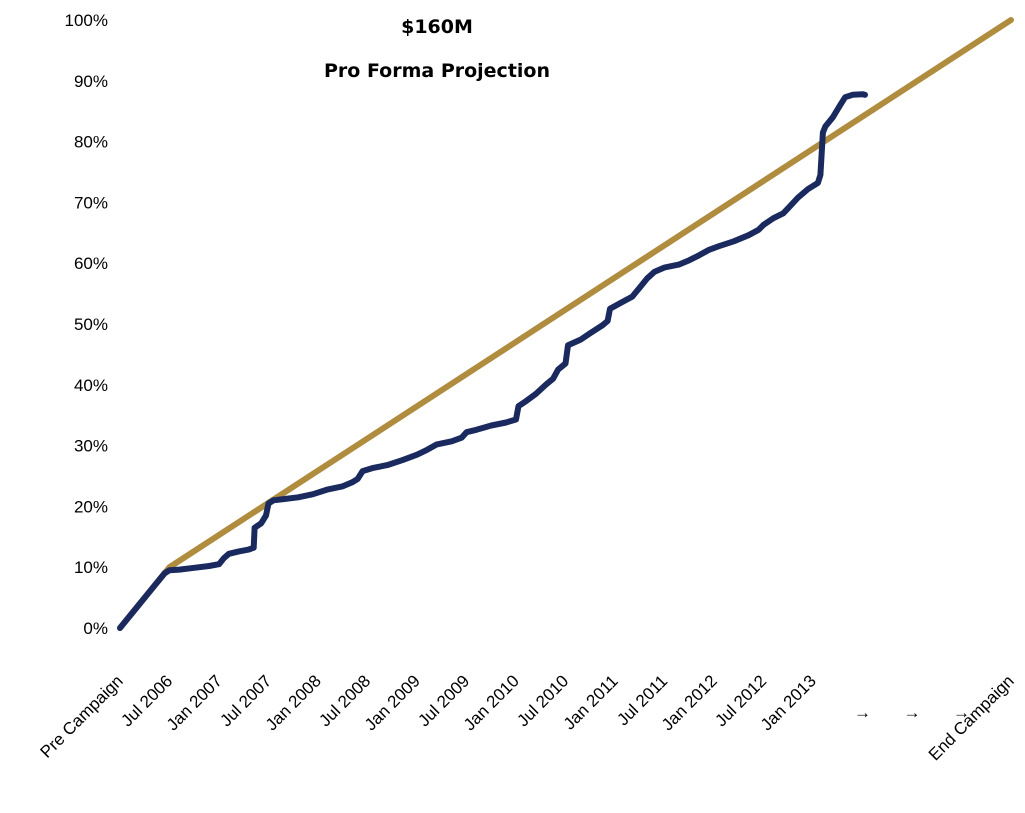  Describe the element at coordinates (491, 702) in the screenshot. I see `x-tick-label: Jan 2010` at that location.